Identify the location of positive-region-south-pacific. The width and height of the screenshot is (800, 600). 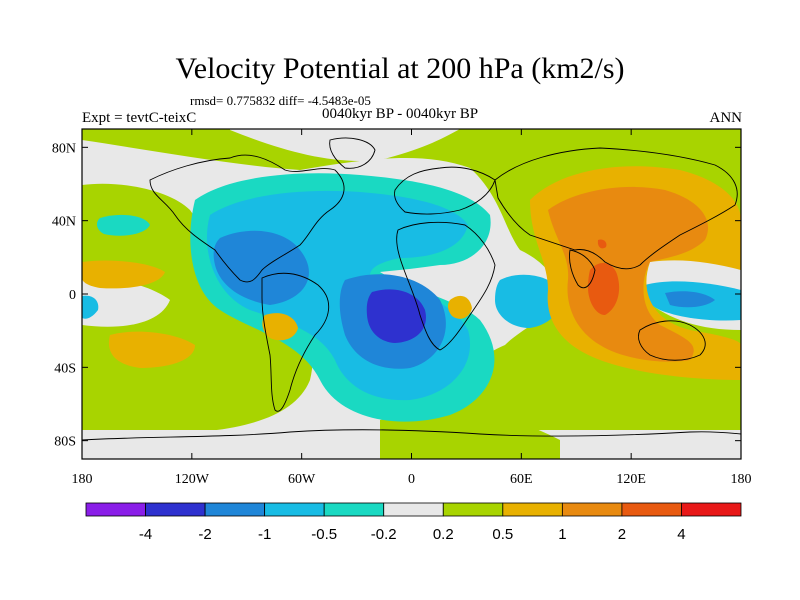
(151, 349).